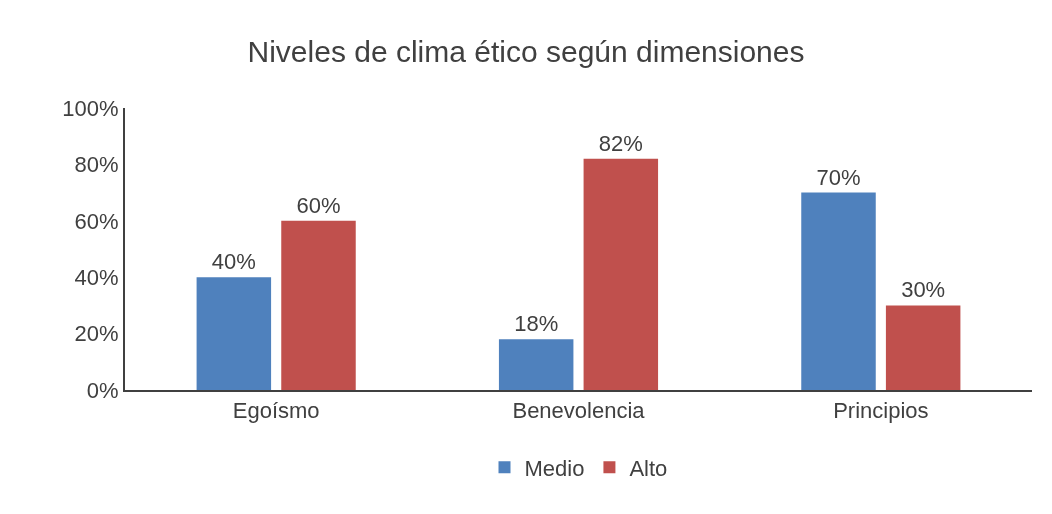 The width and height of the screenshot is (1052, 514). I want to click on data-label: 18%, so click(536, 324).